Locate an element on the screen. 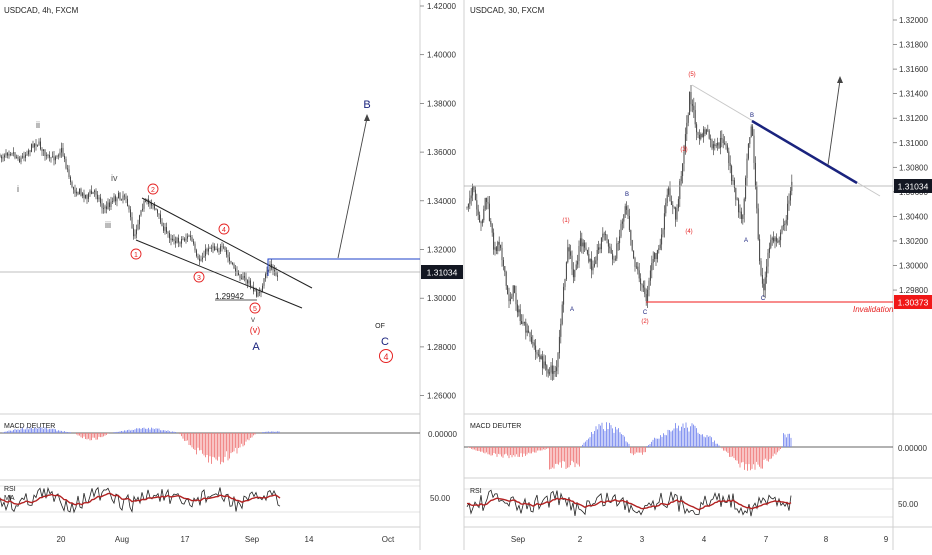 This screenshot has height=555, width=932. wave-b1: B is located at coordinates (627, 195).